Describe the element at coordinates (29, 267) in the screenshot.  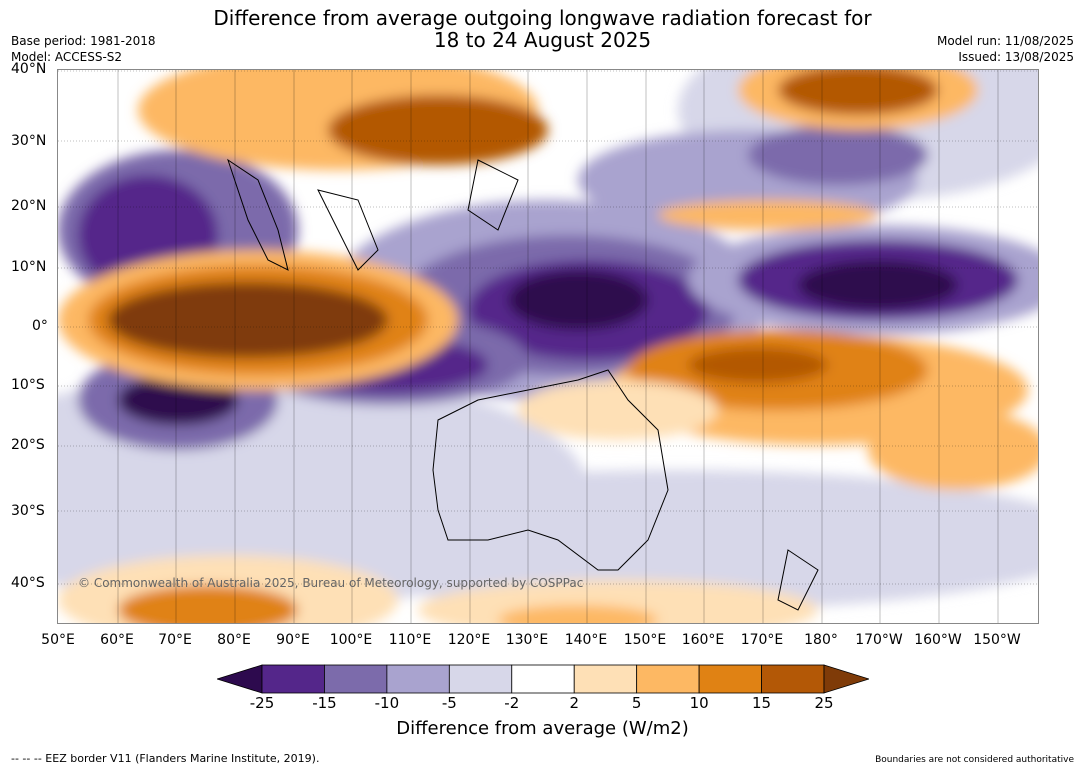
I see `lat-label: 10°N` at that location.